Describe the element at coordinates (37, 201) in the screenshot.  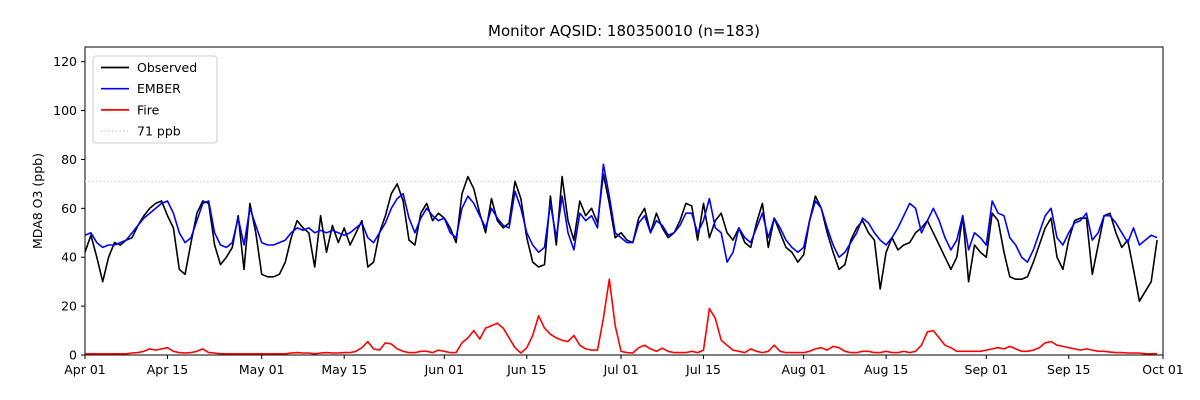
I see `y-axis-label: MDA8 O3 (ppb)` at that location.